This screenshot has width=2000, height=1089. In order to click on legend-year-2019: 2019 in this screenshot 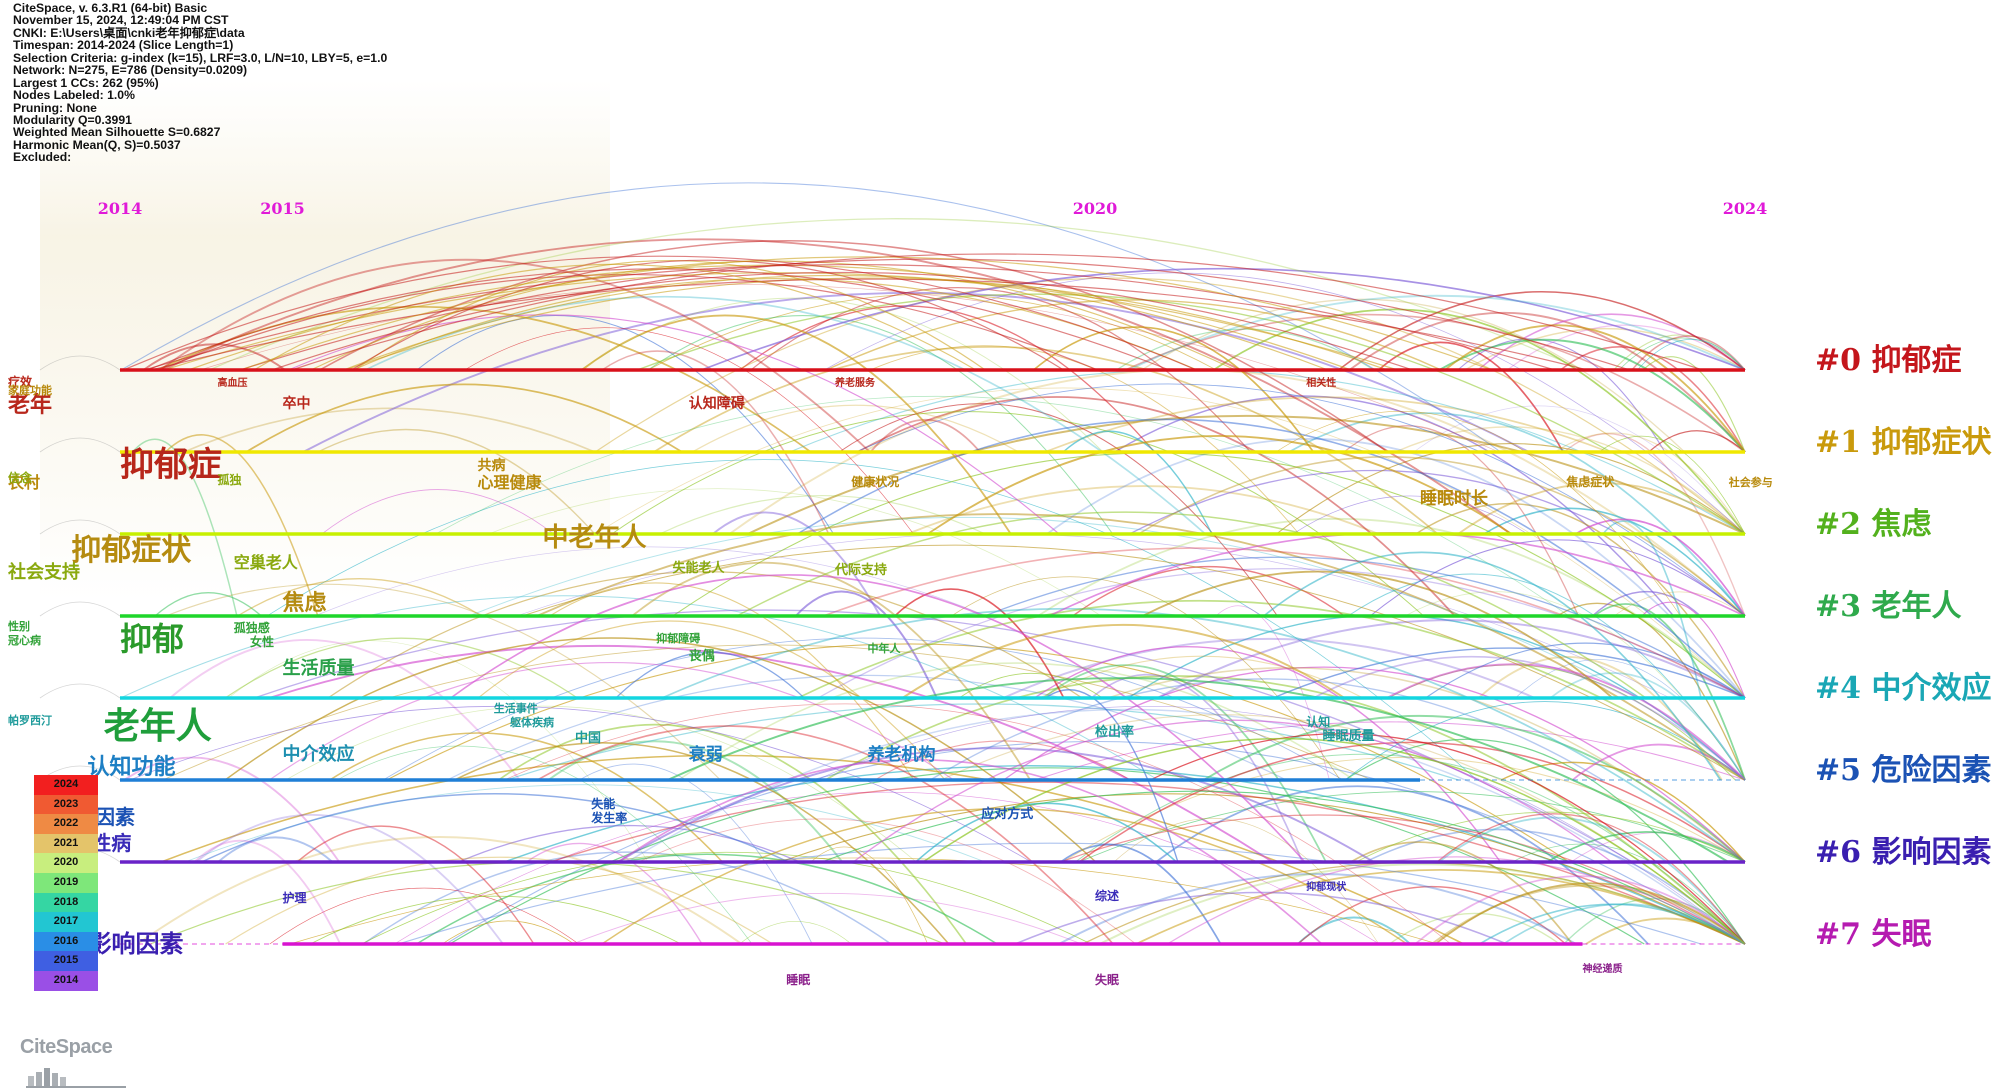, I will do `click(66, 882)`.